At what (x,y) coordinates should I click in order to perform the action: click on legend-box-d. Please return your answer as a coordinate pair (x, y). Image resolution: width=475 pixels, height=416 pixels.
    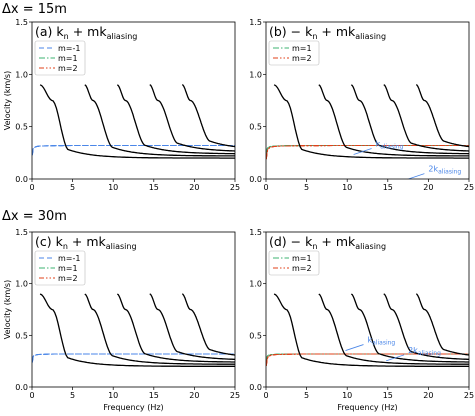
    Looking at the image, I should click on (294, 263).